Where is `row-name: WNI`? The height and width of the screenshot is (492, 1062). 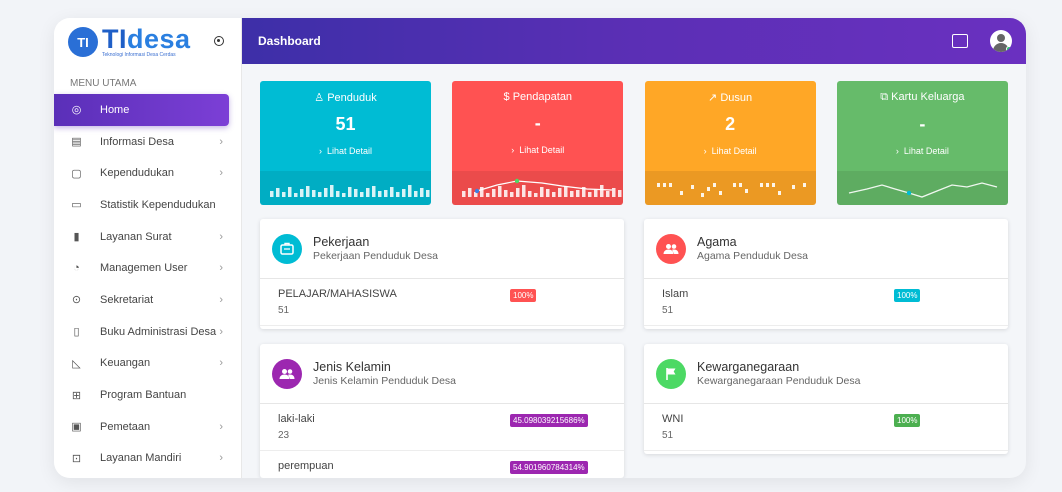
row-name: WNI is located at coordinates (673, 419).